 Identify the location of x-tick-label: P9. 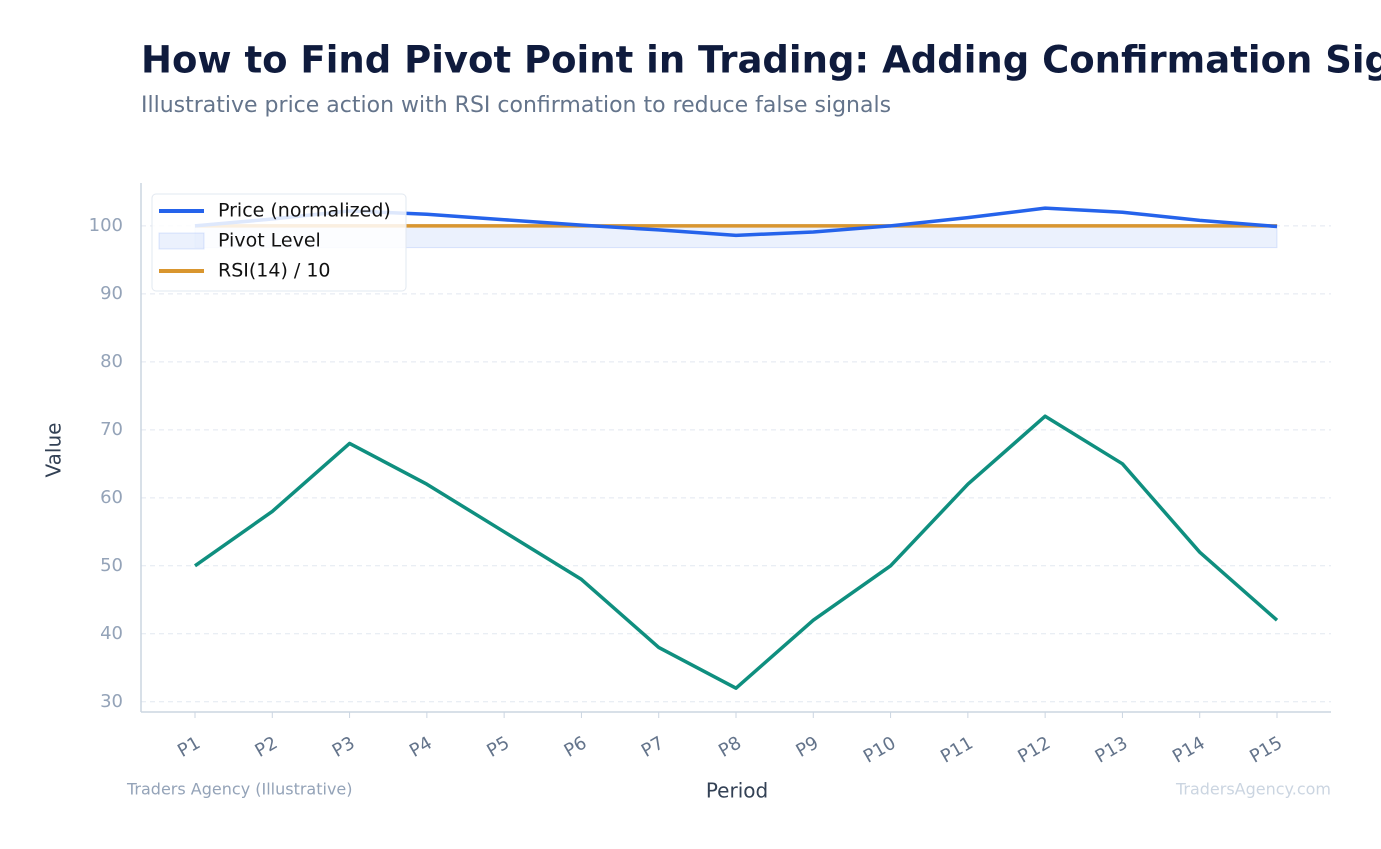
(807, 746).